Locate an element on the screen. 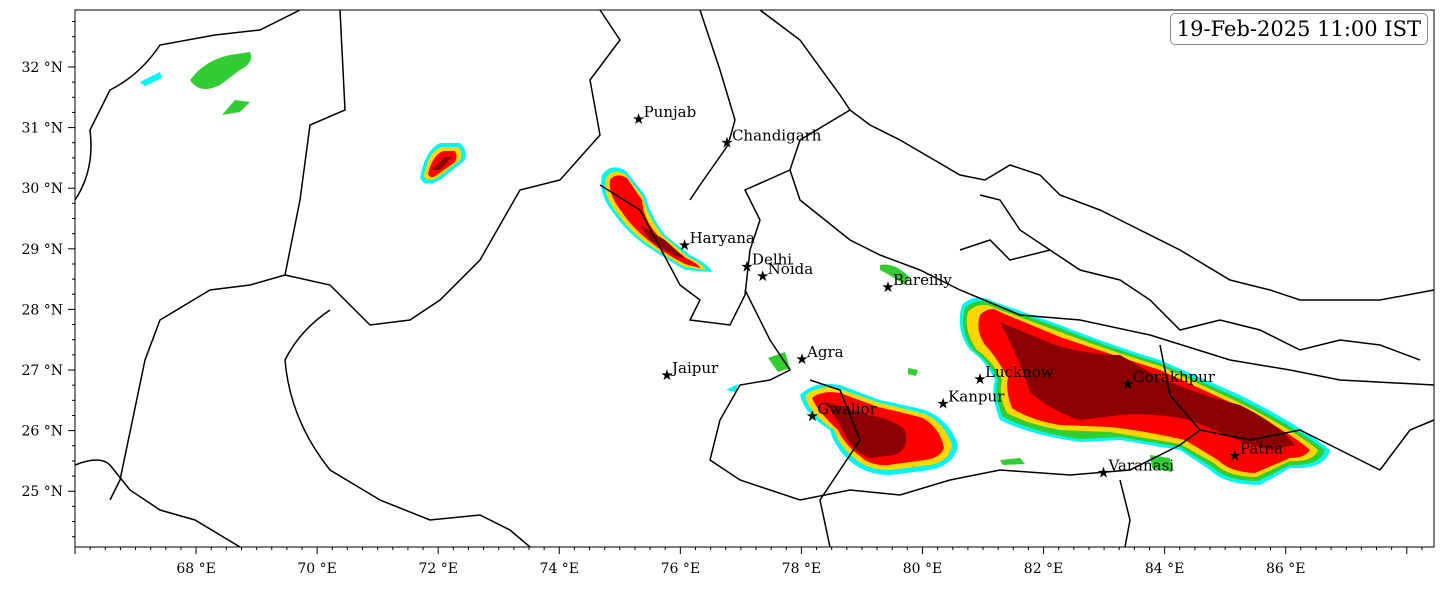  lat-tick-label: 31 °N is located at coordinates (42, 129).